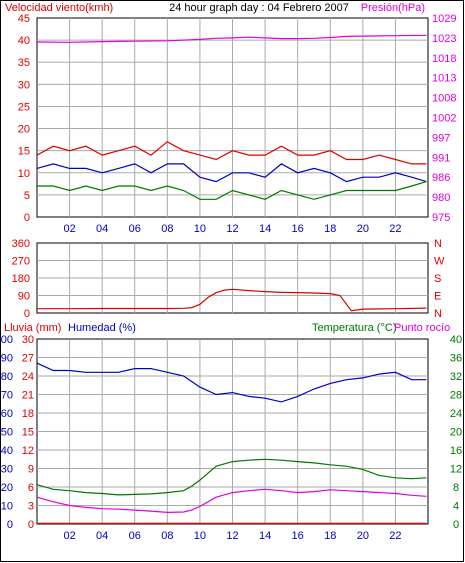 The width and height of the screenshot is (465, 563). Describe the element at coordinates (167, 229) in the screenshot. I see `wind-xtick-3: 08` at that location.